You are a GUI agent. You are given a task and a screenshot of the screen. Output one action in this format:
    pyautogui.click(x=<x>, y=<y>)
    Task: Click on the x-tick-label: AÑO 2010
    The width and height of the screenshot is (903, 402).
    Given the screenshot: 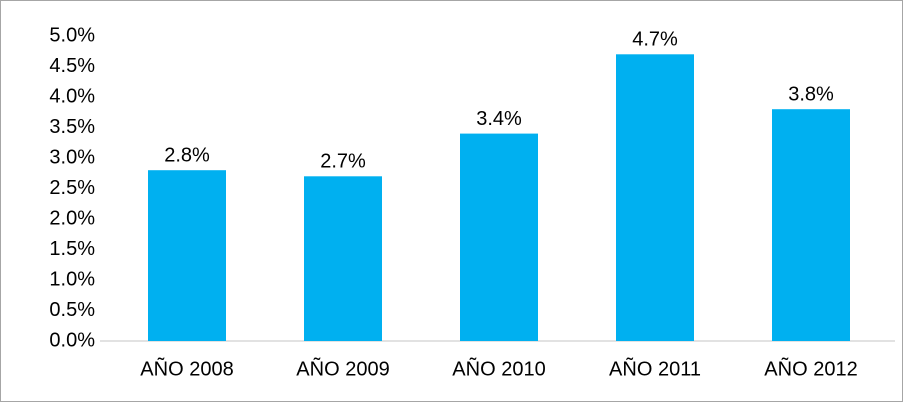 What is the action you would take?
    pyautogui.click(x=498, y=368)
    